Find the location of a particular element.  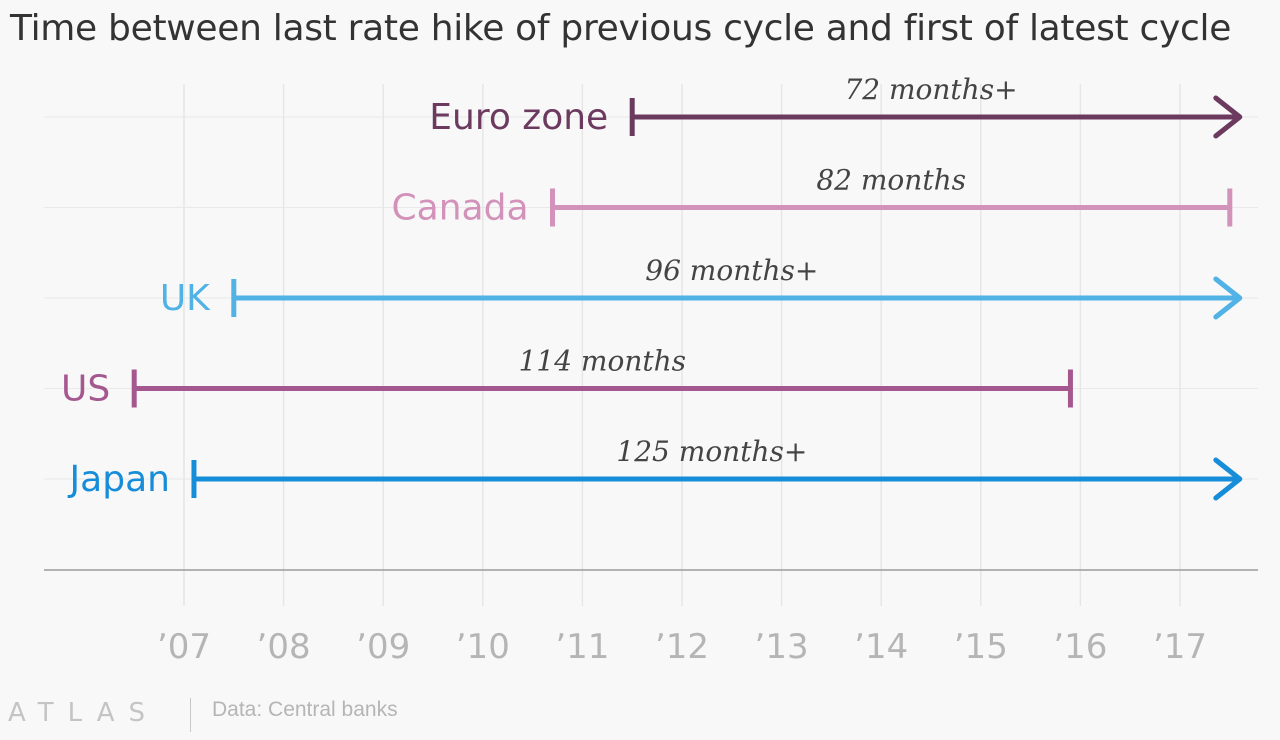

series-label: UK is located at coordinates (185, 298).